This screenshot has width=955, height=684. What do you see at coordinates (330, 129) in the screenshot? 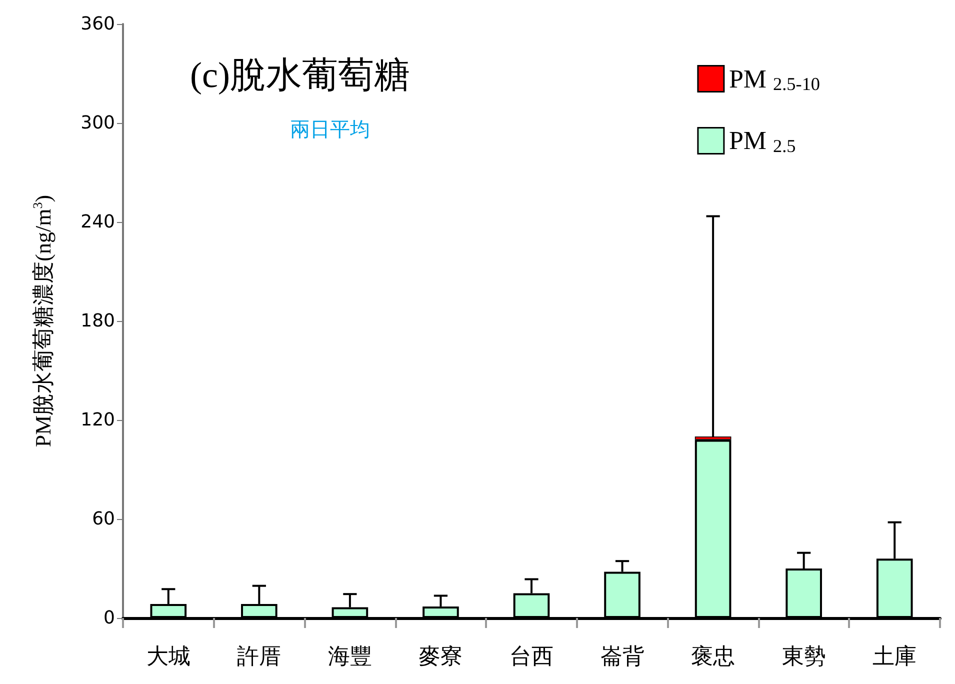
I see `text: 兩日平均` at bounding box center [330, 129].